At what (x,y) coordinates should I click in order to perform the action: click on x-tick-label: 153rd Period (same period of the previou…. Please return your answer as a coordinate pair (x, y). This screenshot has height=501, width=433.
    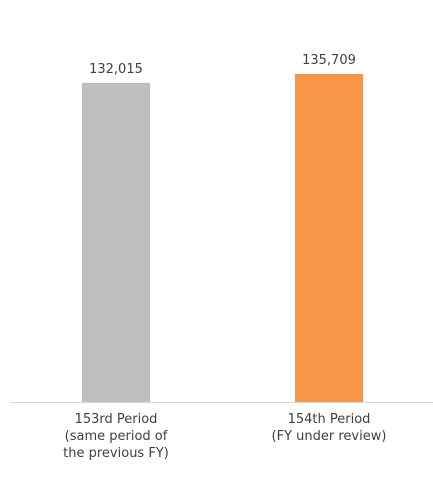
    Looking at the image, I should click on (116, 436).